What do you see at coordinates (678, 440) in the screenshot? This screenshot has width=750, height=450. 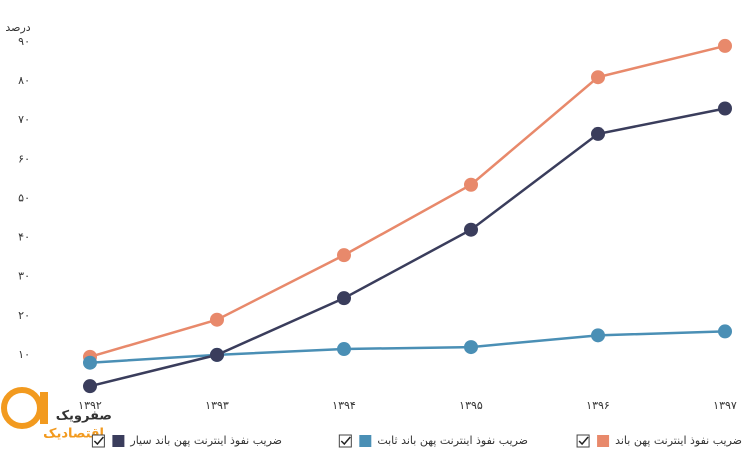 I see `legend-label: ضریب نفوذ اینترنت پهن باند` at bounding box center [678, 440].